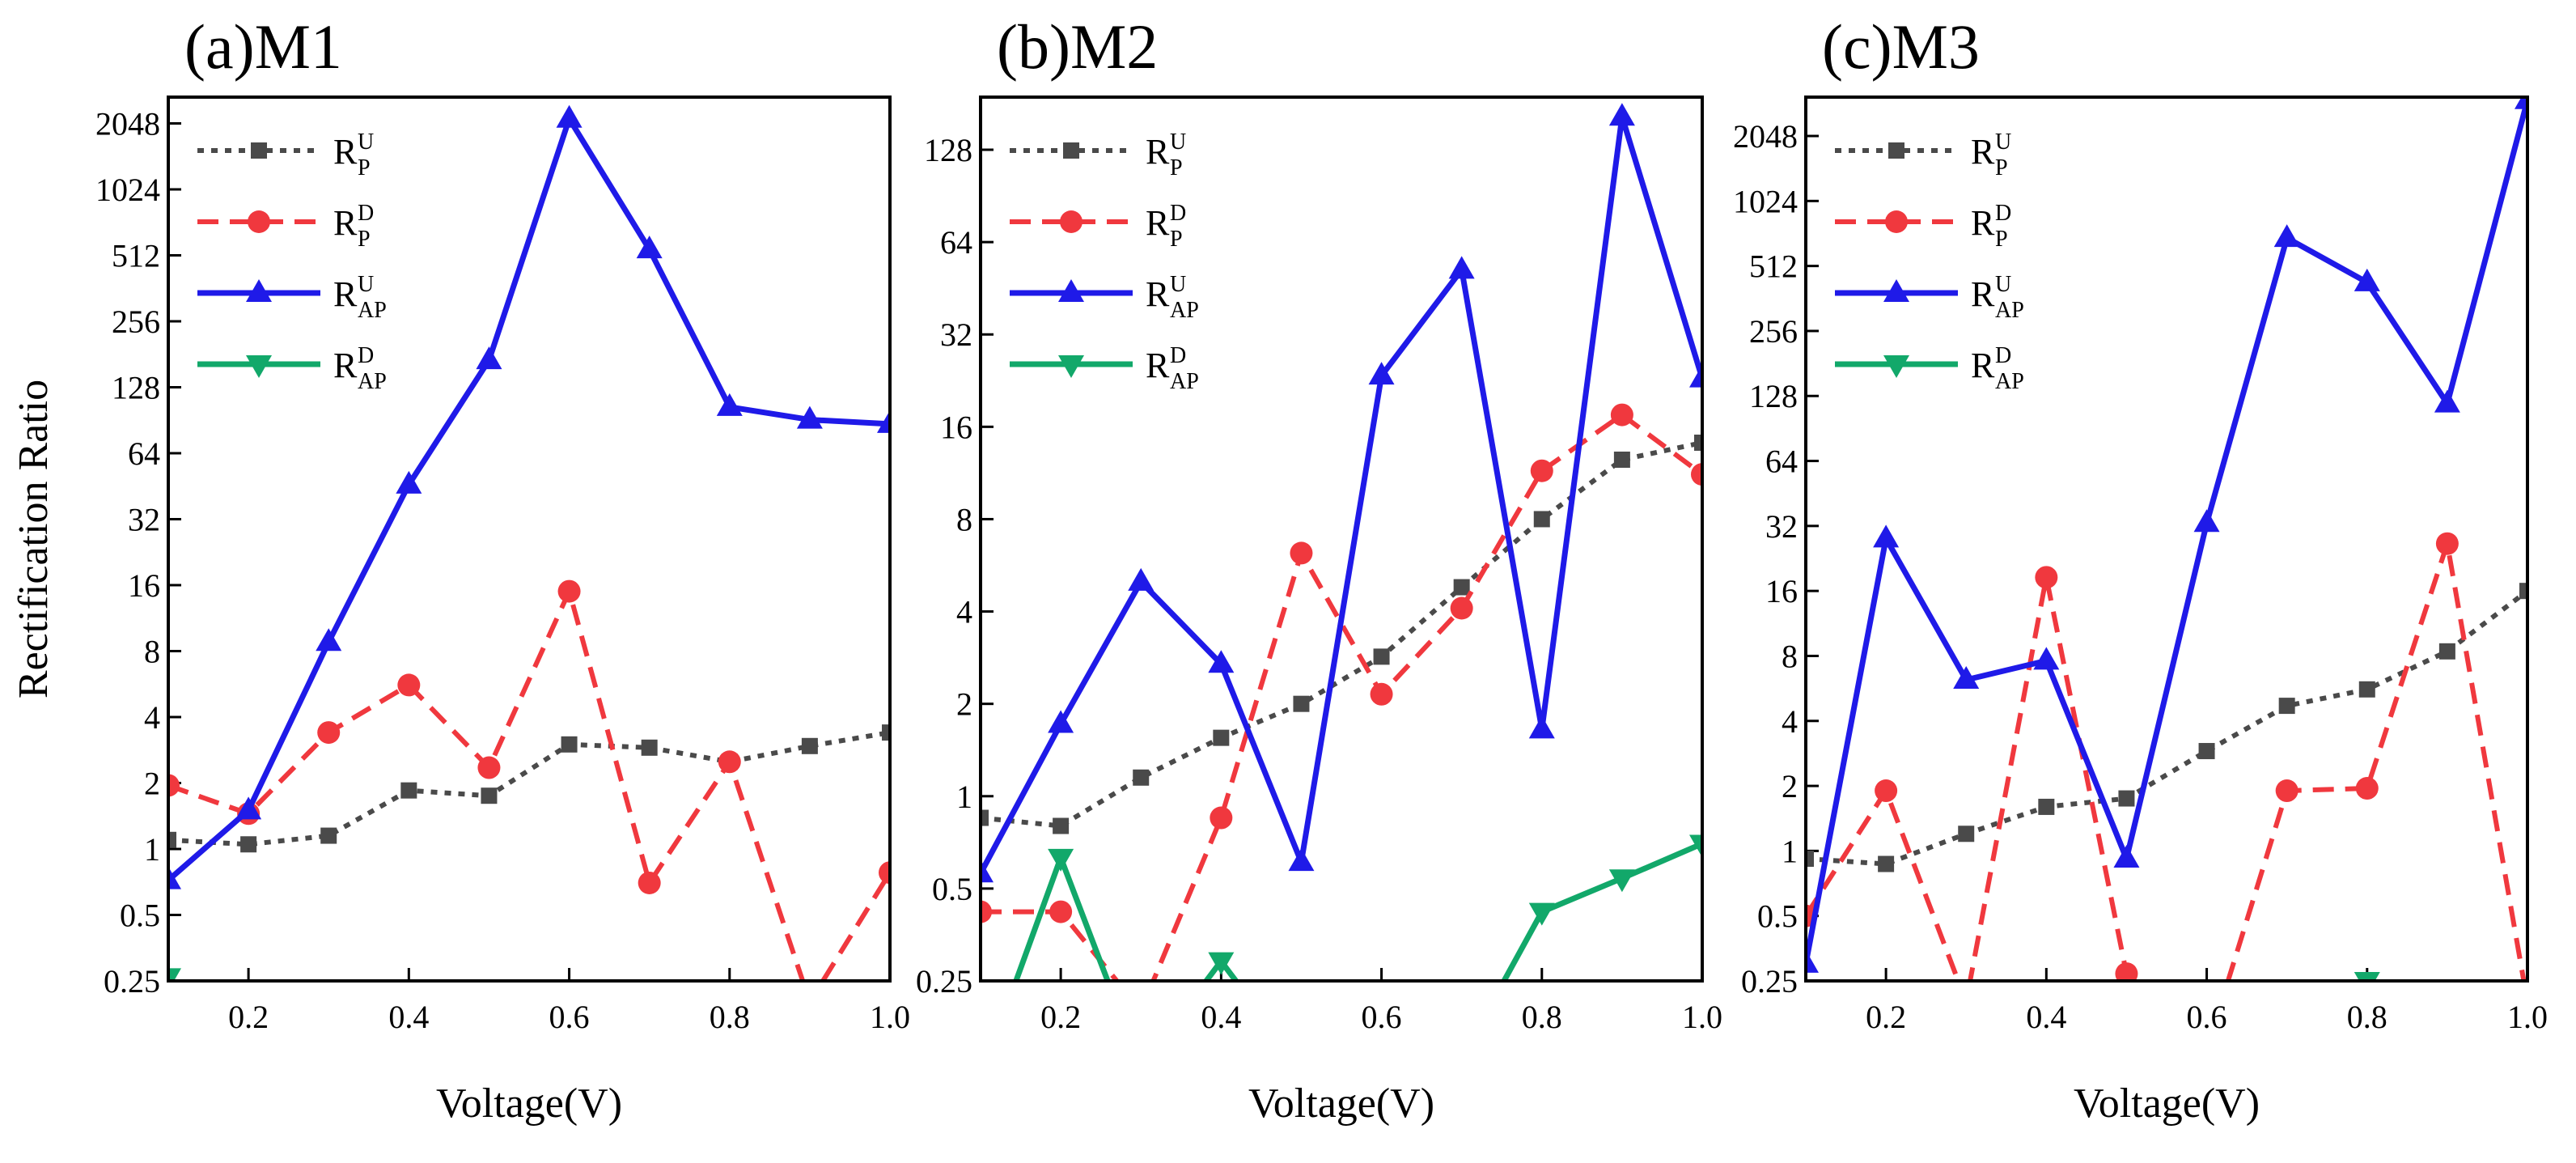  Describe the element at coordinates (263, 46) in the screenshot. I see `panel-title: (a)M1` at that location.